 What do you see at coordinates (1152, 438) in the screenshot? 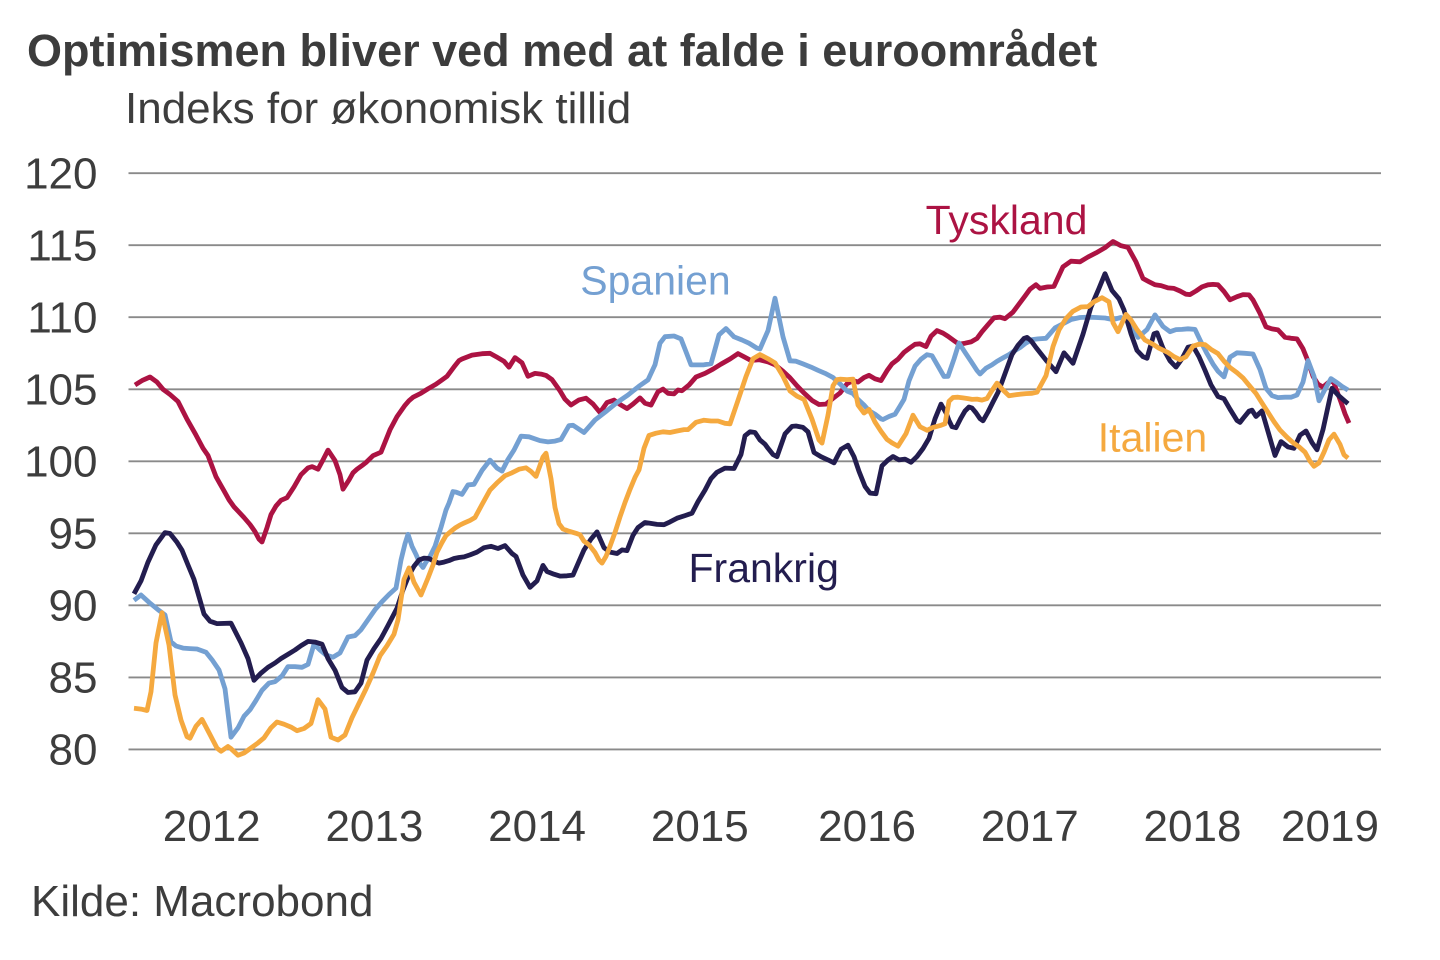
I see `svg-text: Italien` at bounding box center [1152, 438].